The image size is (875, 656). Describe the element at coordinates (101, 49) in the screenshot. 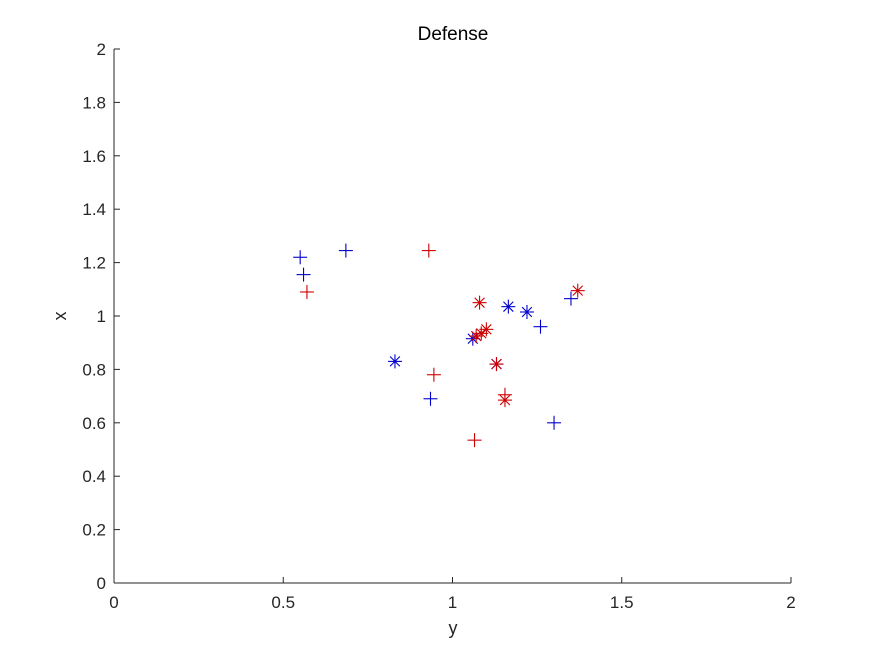

I see `y-tick-label: 2` at that location.